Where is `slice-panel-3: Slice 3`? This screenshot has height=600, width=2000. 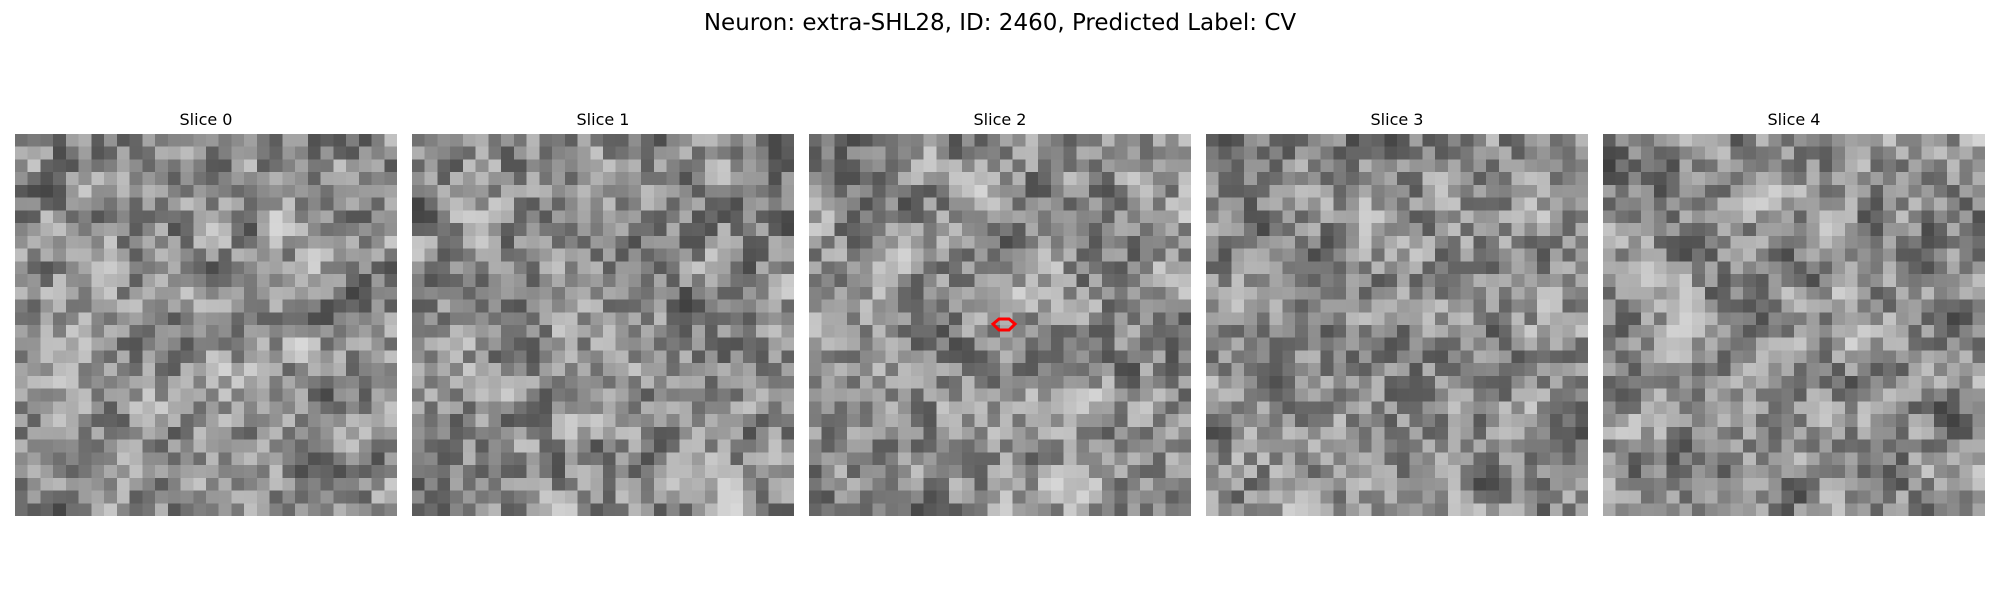 slice-panel-3: Slice 3 is located at coordinates (1397, 314).